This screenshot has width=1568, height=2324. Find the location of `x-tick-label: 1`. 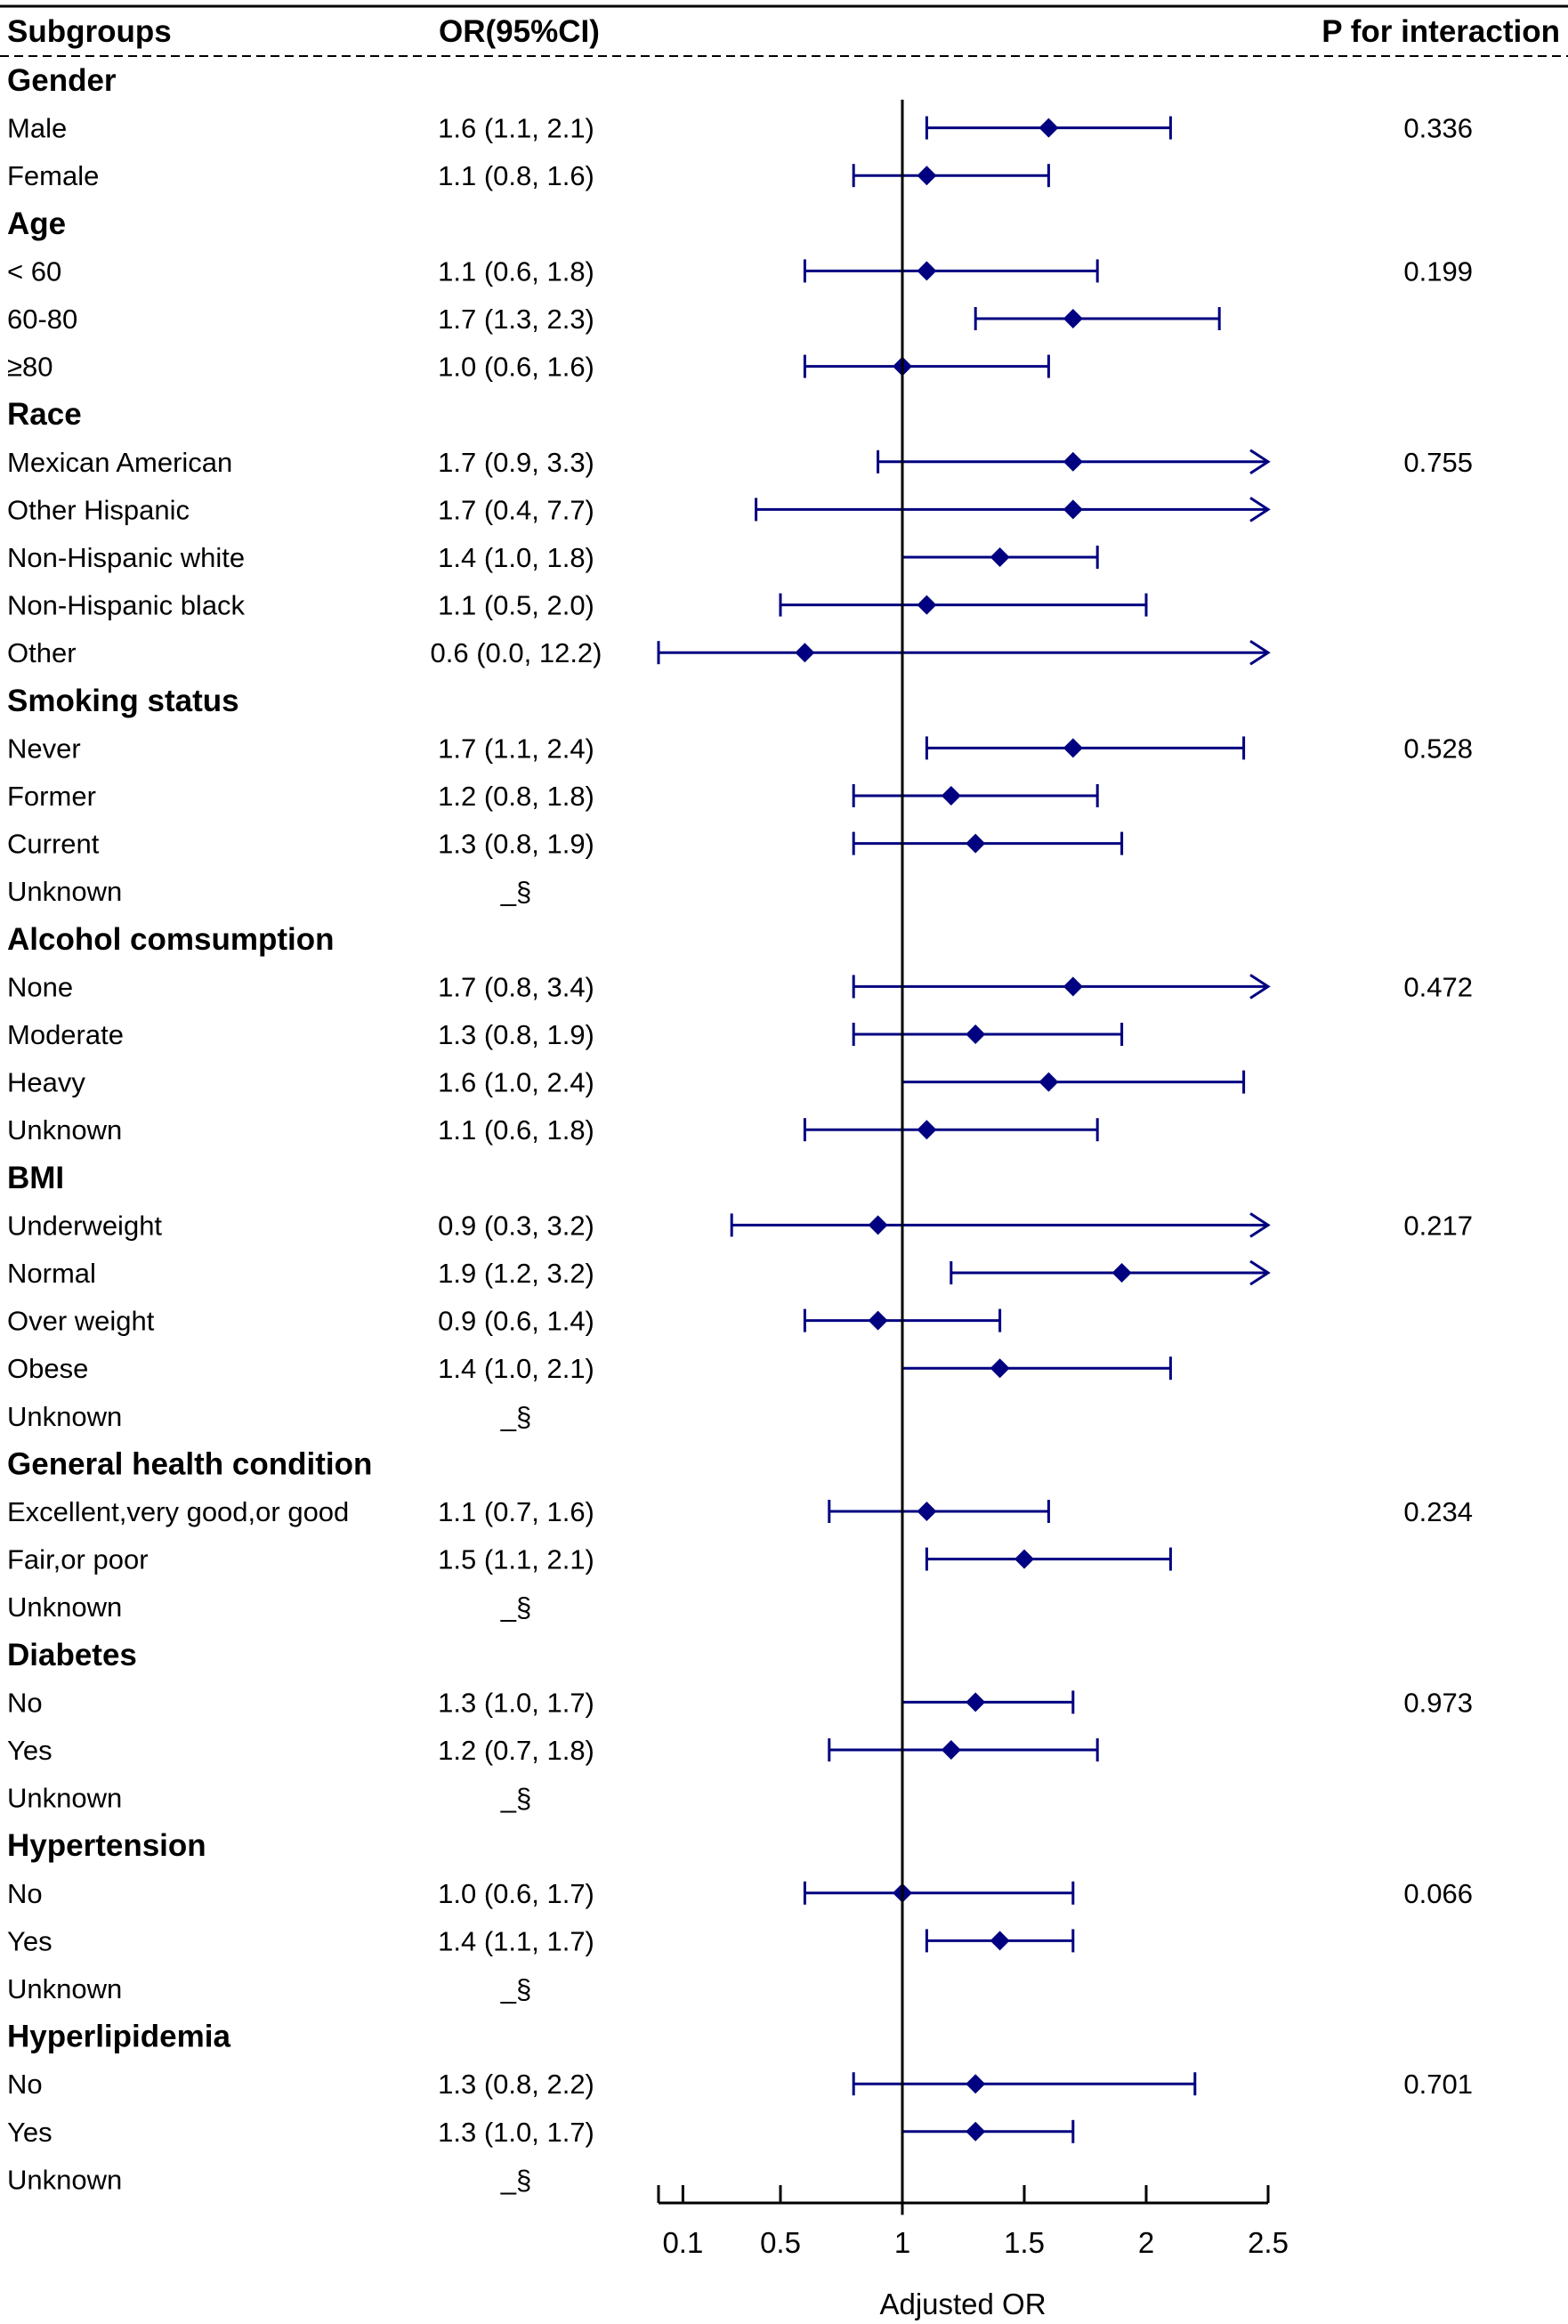

x-tick-label: 1 is located at coordinates (902, 2242).